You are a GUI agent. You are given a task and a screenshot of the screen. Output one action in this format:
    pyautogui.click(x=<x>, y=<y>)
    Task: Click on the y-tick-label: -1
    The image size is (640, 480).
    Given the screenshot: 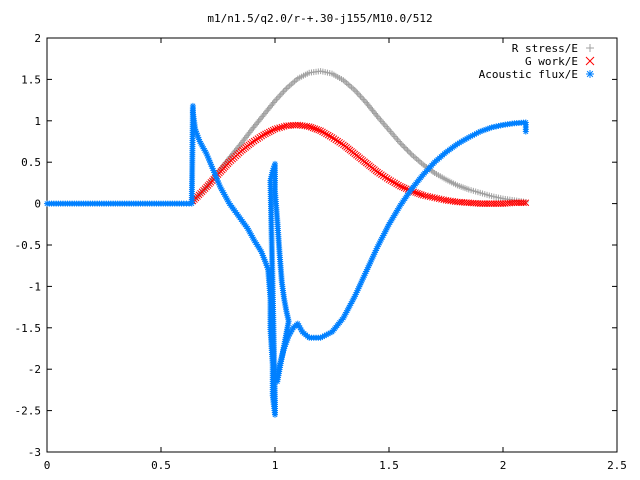 What is the action you would take?
    pyautogui.click(x=34, y=286)
    